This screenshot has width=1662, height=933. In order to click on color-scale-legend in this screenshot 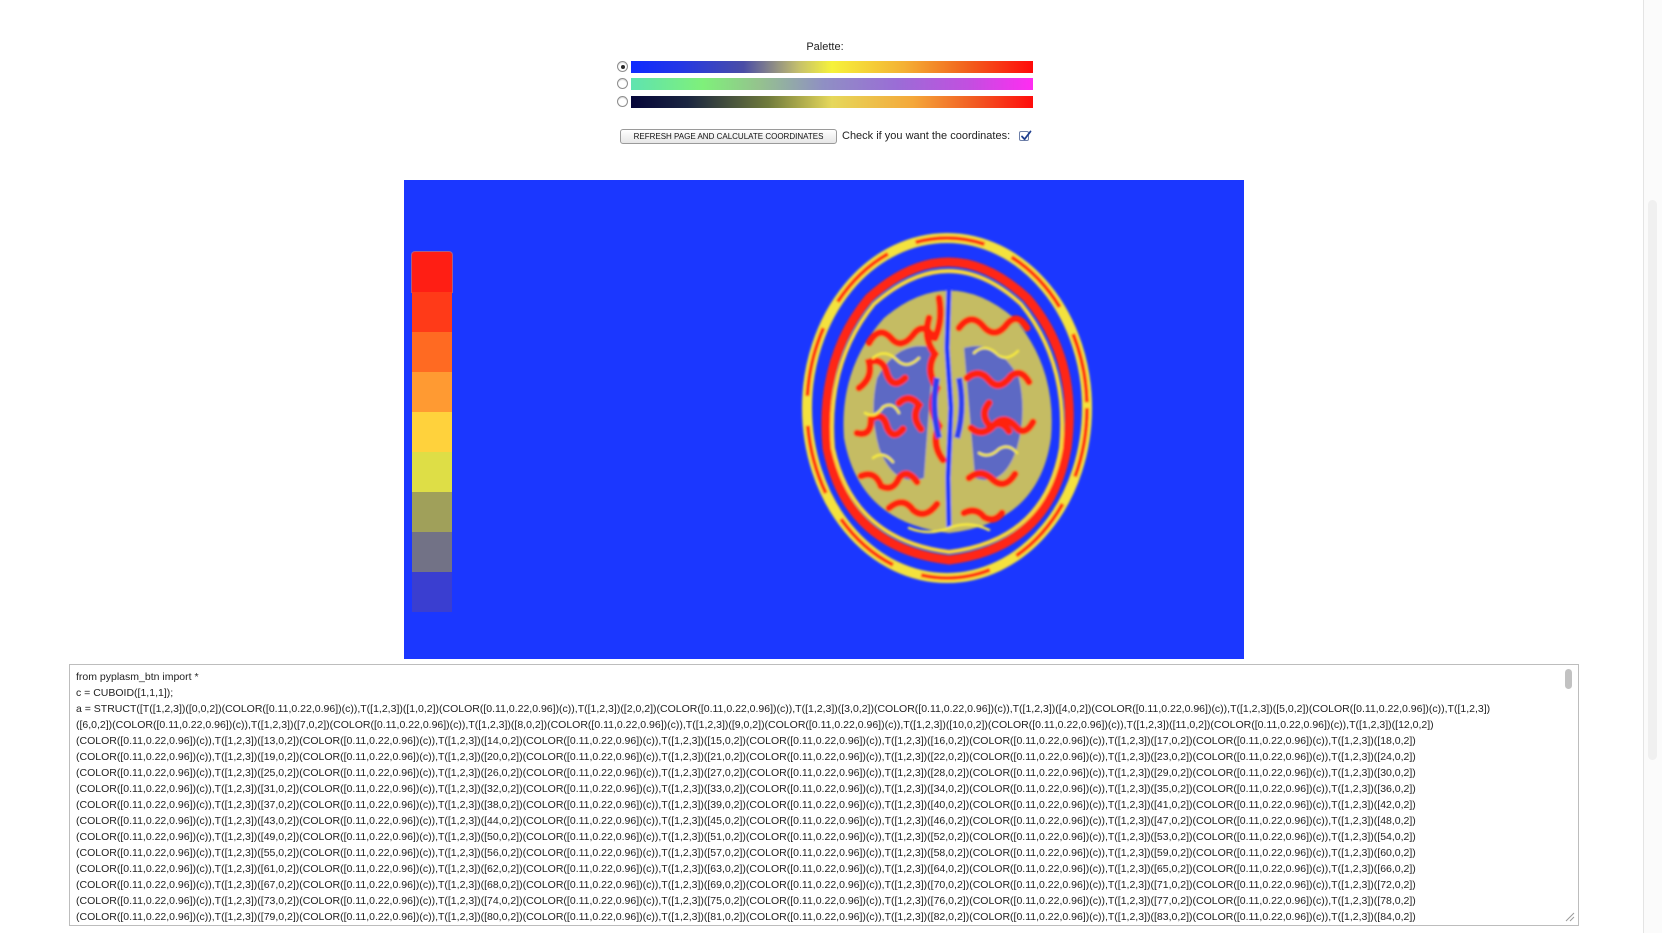, I will do `click(432, 432)`.